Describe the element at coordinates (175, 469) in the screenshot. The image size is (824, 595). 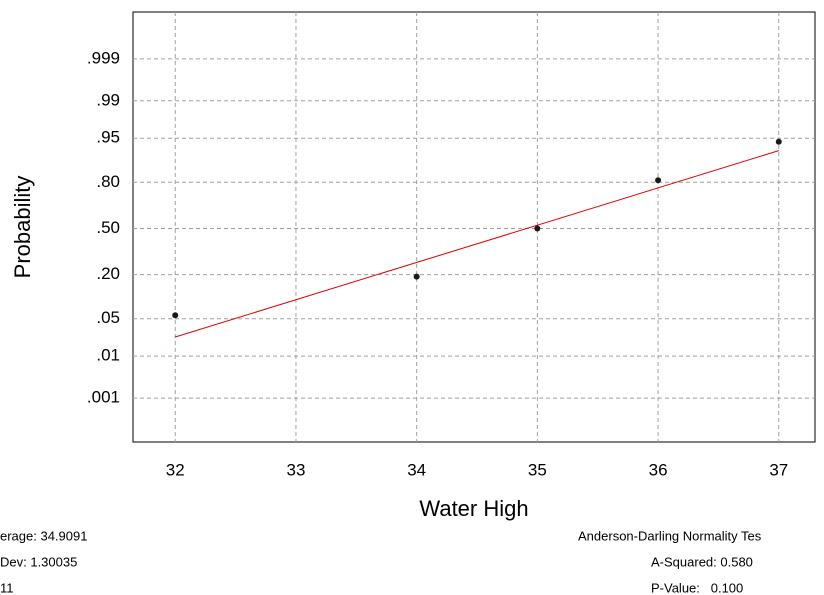
I see `x-tick-label: 32` at that location.